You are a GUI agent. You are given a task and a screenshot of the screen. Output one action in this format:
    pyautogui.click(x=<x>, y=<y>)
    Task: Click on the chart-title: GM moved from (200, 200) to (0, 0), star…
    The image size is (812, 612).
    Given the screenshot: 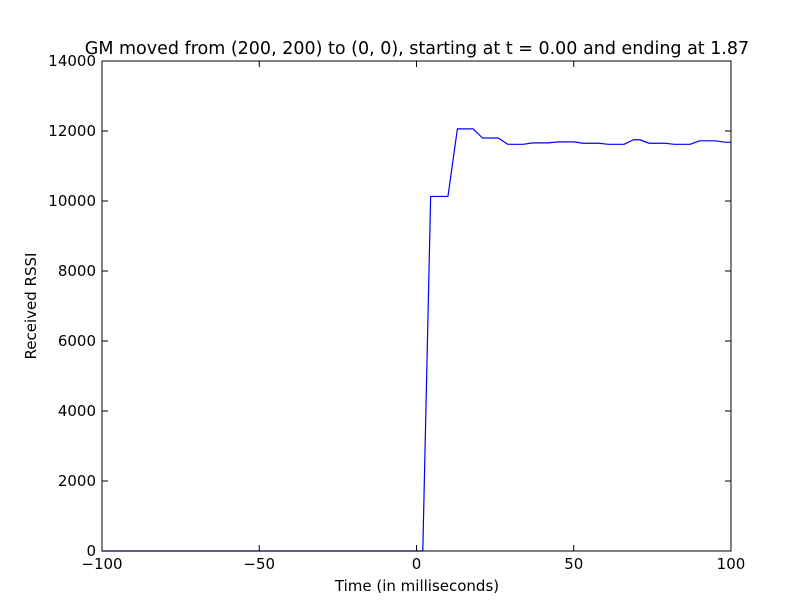 What is the action you would take?
    pyautogui.click(x=417, y=49)
    